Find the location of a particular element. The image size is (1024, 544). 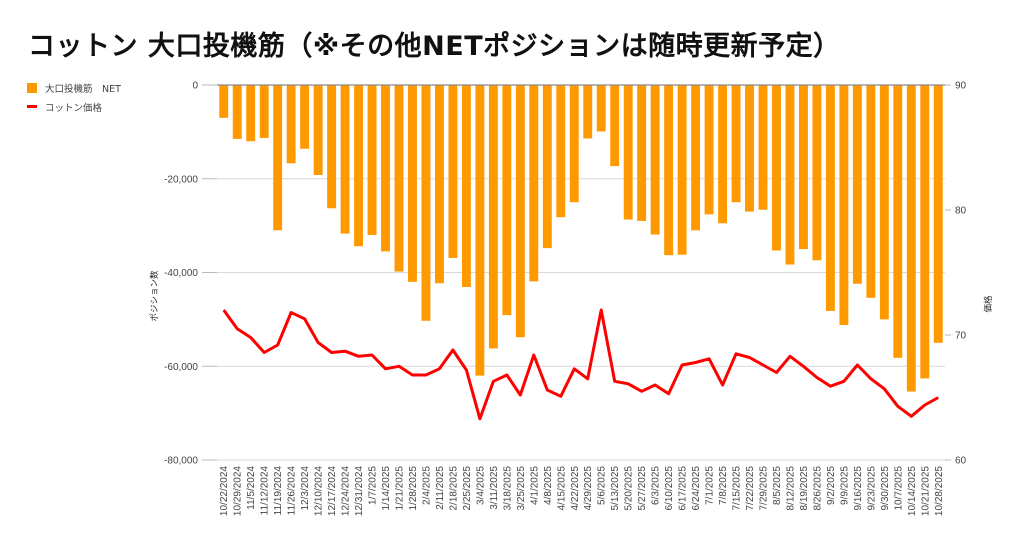

x-tick-label: 12/17/2024 is located at coordinates (332, 491).